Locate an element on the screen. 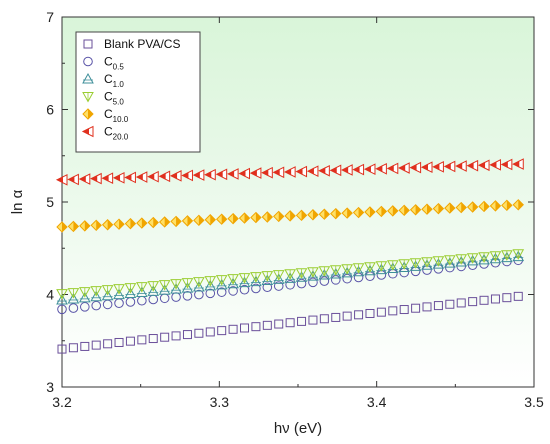  y-tick-label: 5 is located at coordinates (50, 202).